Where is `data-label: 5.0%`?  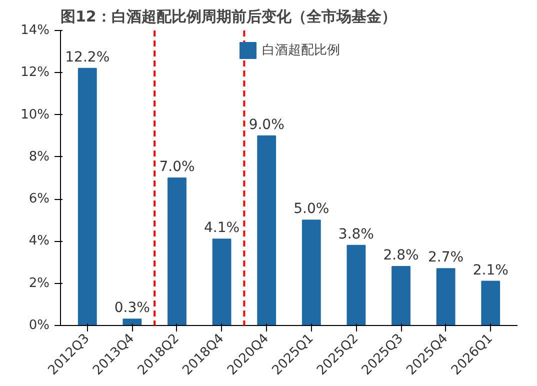
data-label: 5.0% is located at coordinates (312, 209).